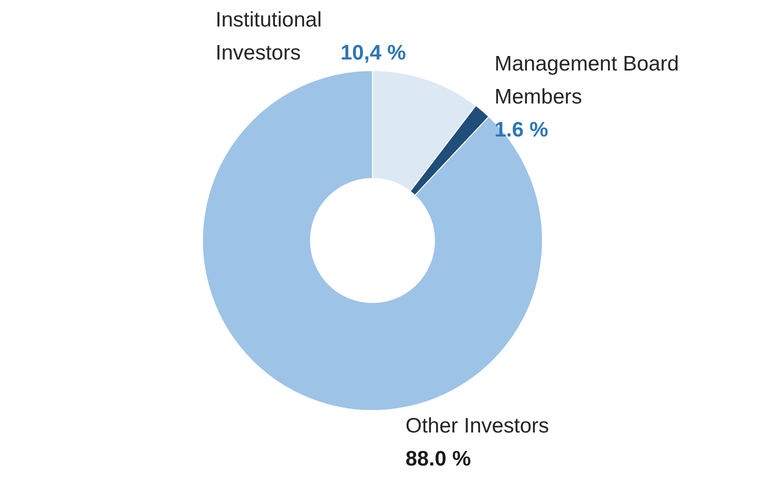 This screenshot has width=780, height=490. I want to click on data-label: 88.0 %, so click(439, 459).